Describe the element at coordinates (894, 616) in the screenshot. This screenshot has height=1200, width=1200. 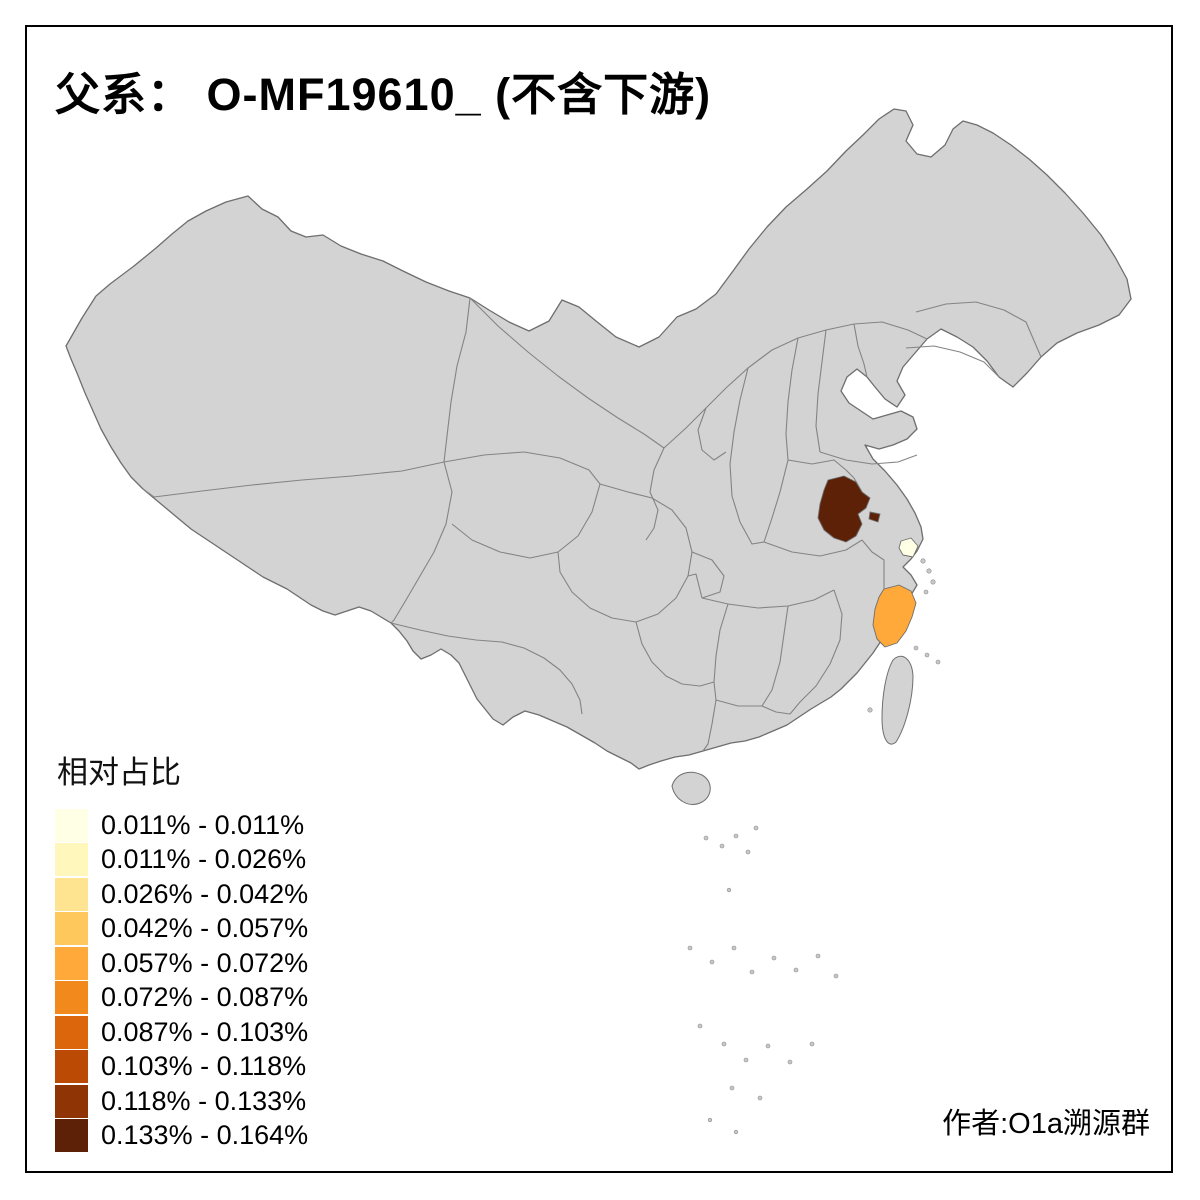
I see `zhejiang-region` at that location.